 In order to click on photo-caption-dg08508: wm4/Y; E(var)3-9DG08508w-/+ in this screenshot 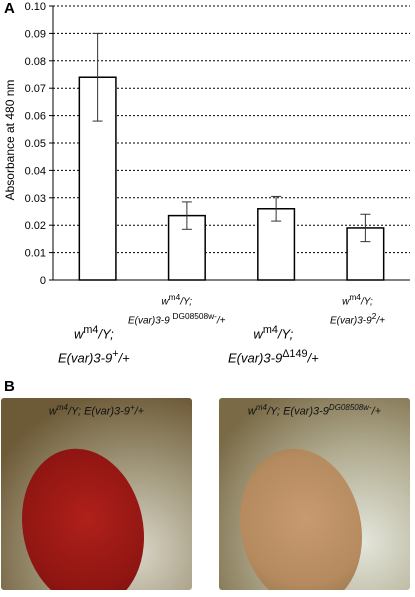, I will do `click(314, 410)`.